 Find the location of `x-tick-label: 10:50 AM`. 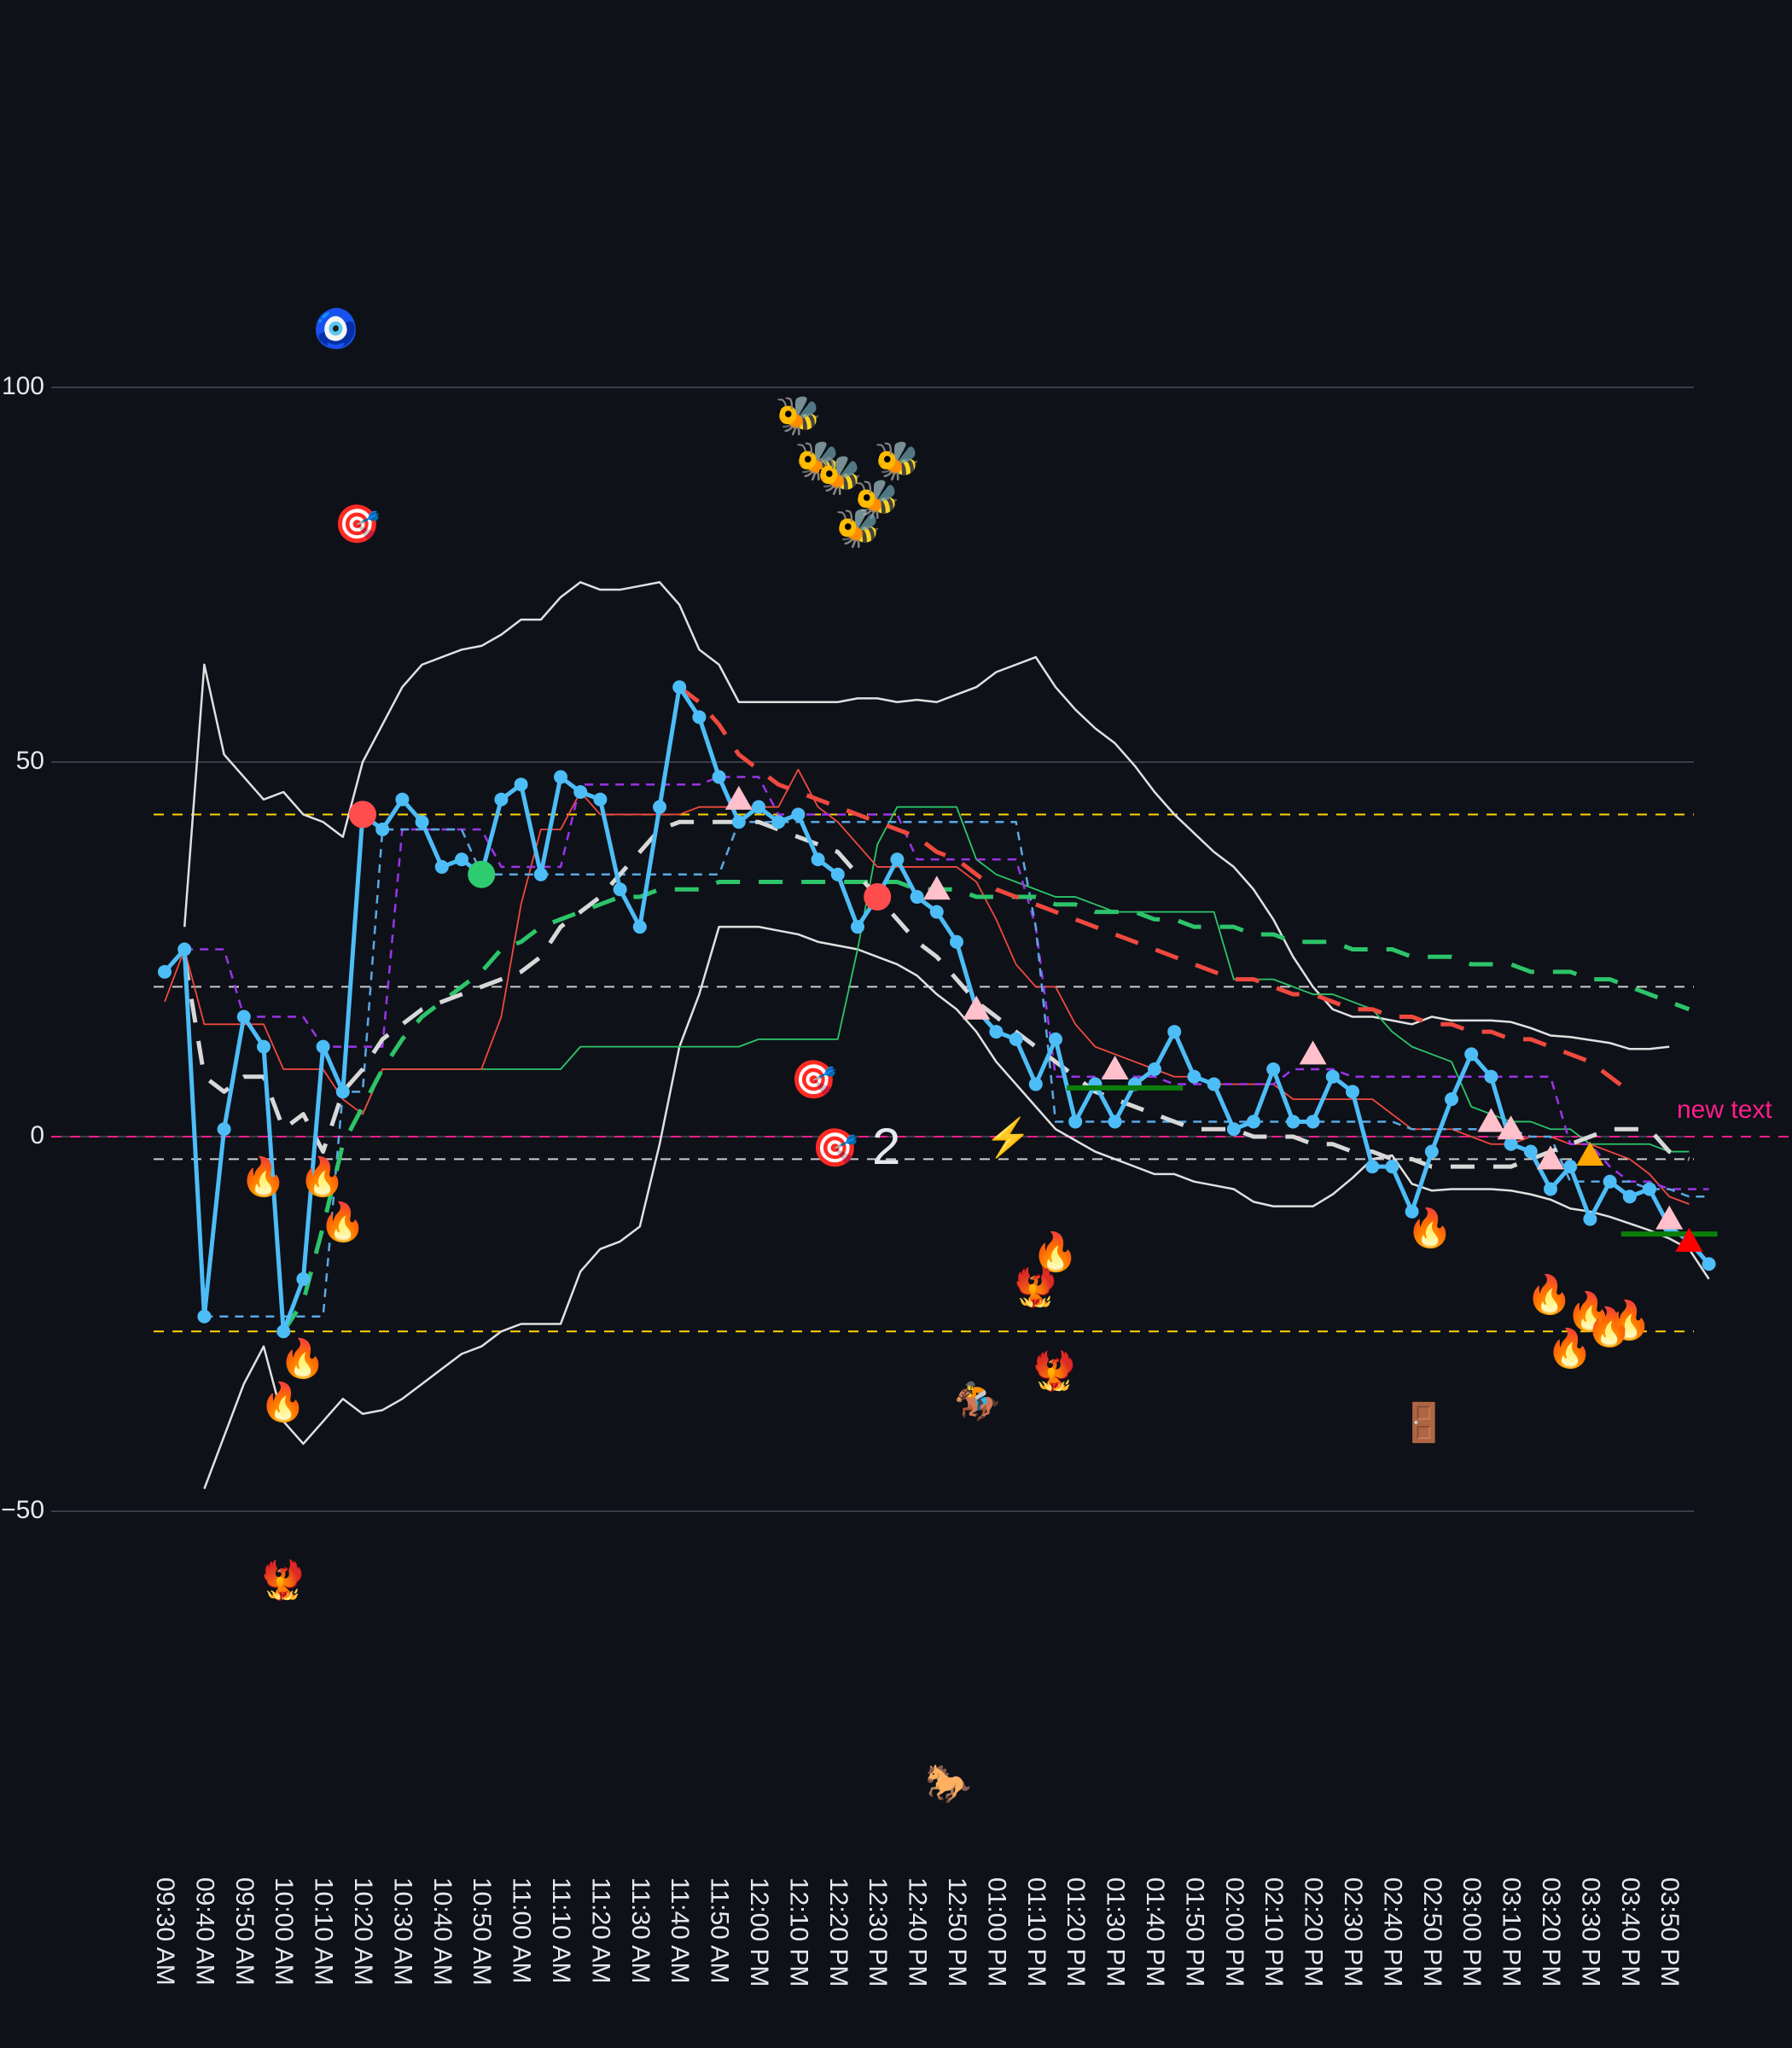

x-tick-label: 10:50 AM is located at coordinates (483, 1932).